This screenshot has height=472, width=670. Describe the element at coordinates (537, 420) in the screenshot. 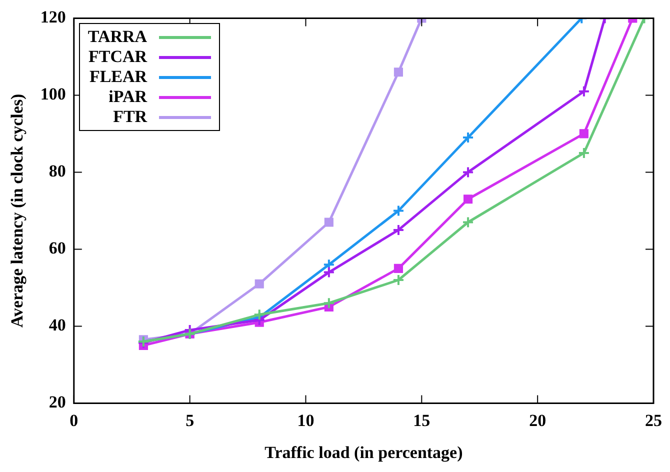

I see `x-tick-label: 20` at that location.